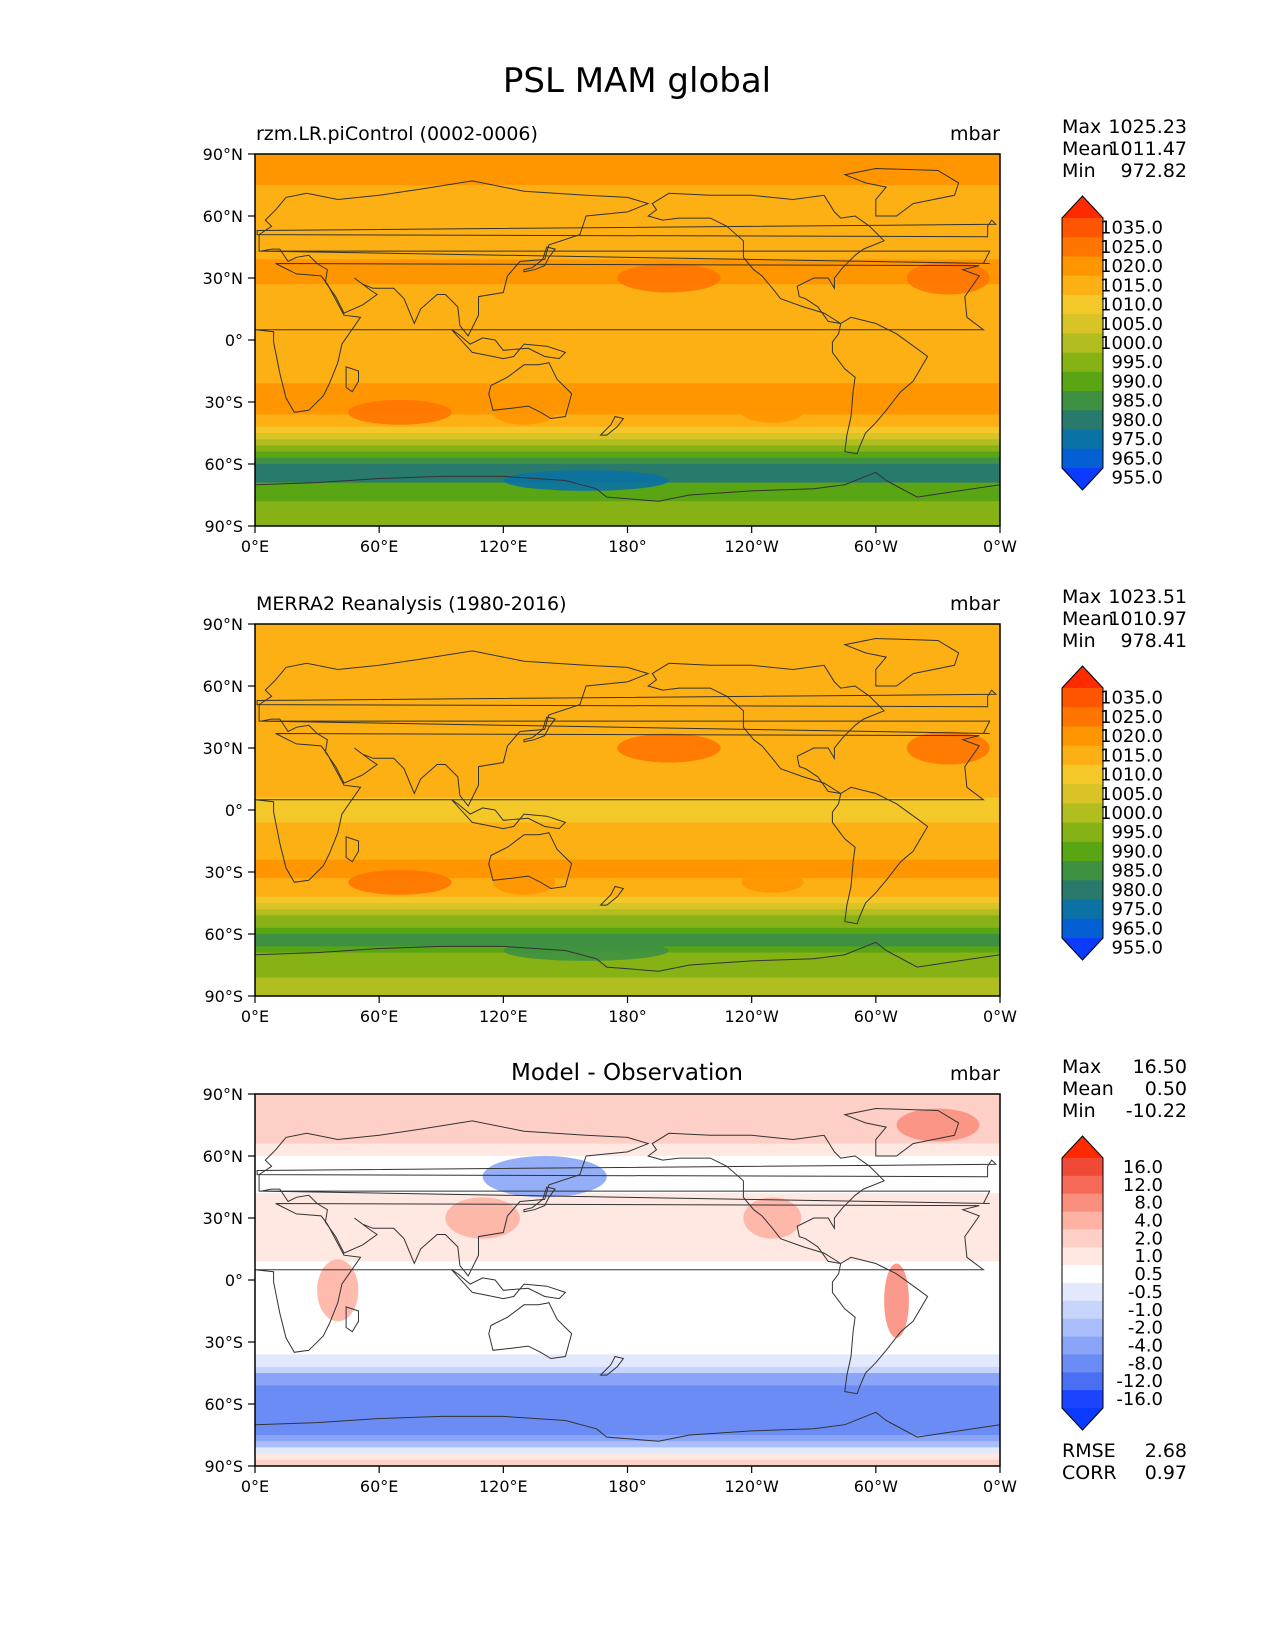  I want to click on panel-3-lon-ticks: 0°E 60°E 120°E 180° 120°W 60°W 0°W, so click(629, 1481).